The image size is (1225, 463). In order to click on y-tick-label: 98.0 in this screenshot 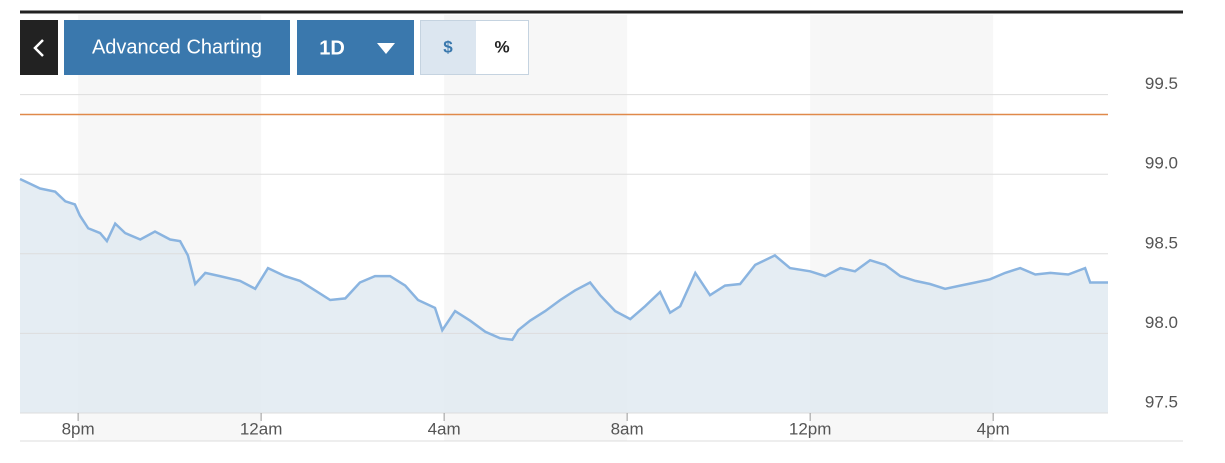, I will do `click(1161, 322)`.